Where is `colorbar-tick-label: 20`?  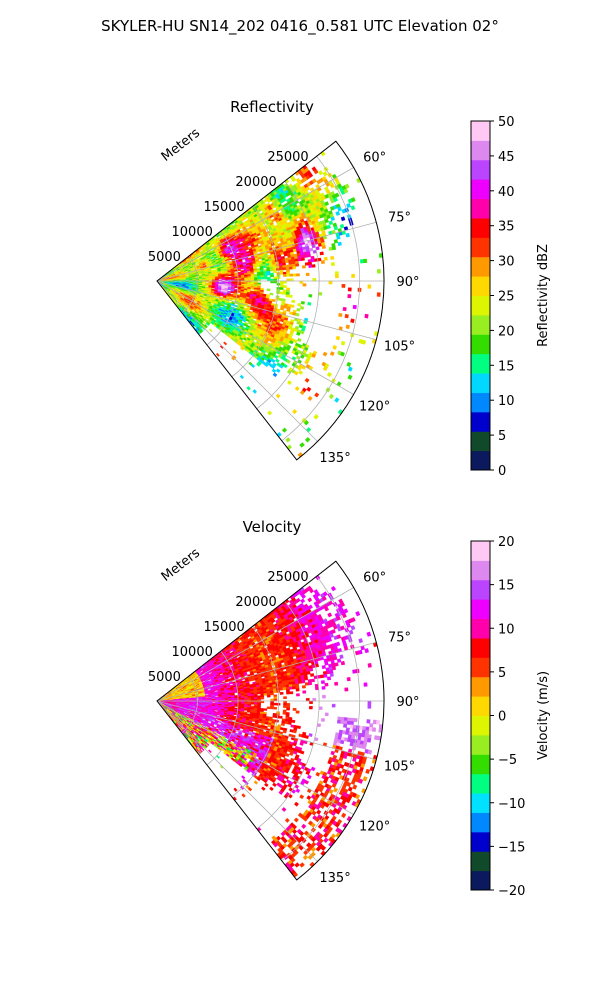
colorbar-tick-label: 20 is located at coordinates (506, 331).